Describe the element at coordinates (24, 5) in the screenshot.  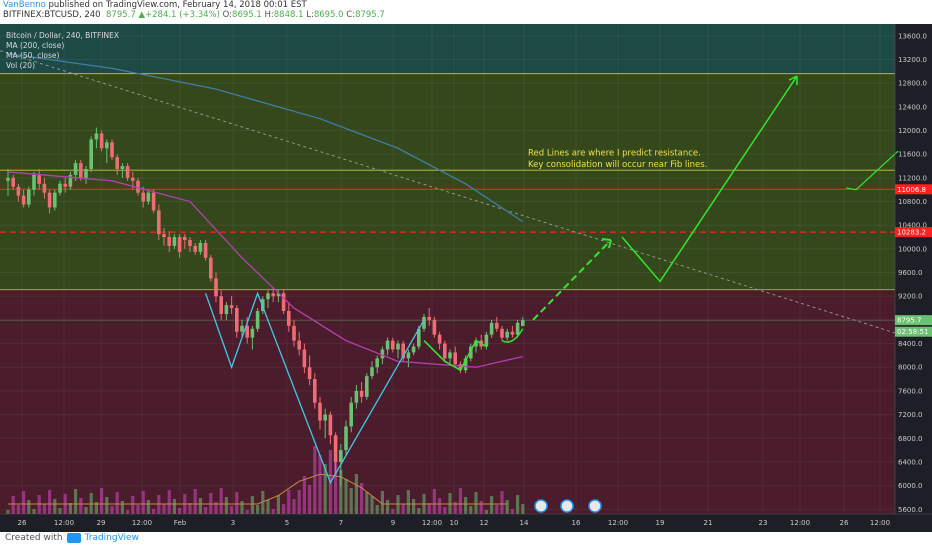
I see `author-link: VanBenno` at that location.